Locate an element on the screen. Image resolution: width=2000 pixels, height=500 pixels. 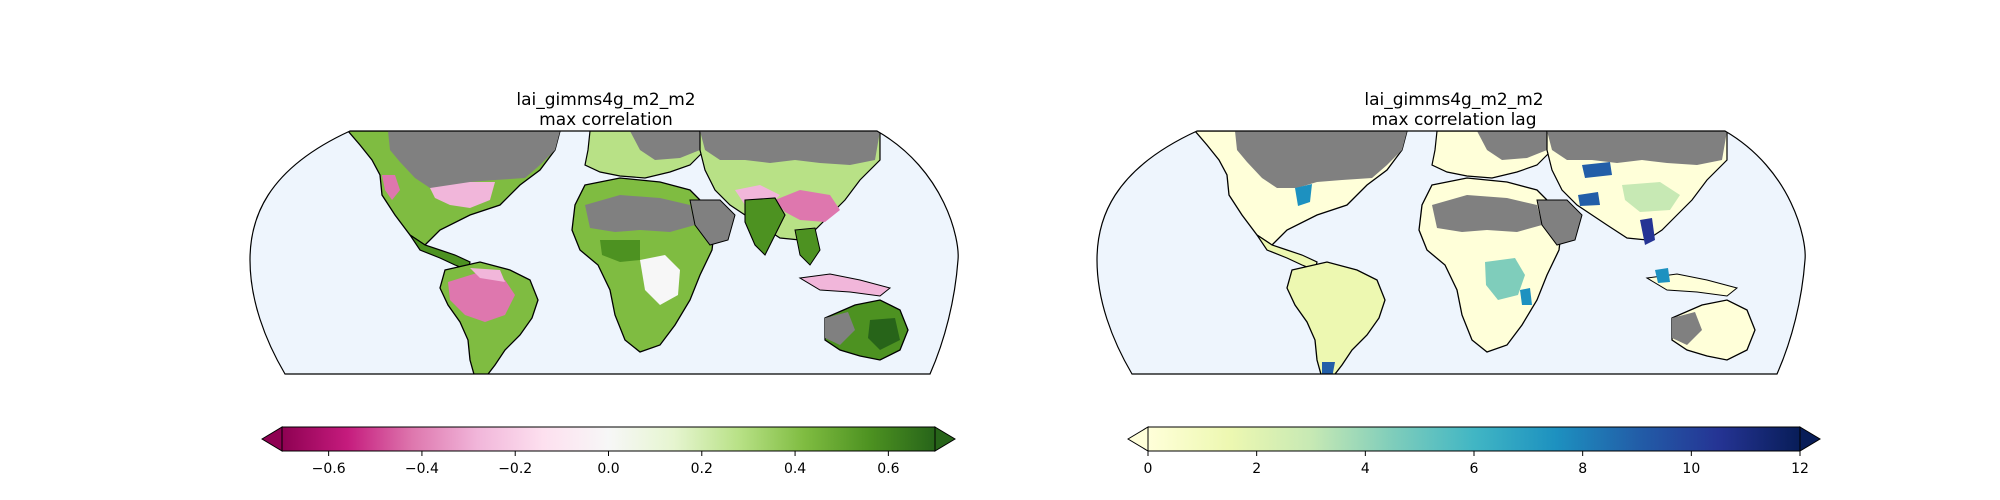
colorbar-1-ticks: −0.6 −0.4 −0.2 0.0 0.2 0.4 0.6 is located at coordinates (606, 464).